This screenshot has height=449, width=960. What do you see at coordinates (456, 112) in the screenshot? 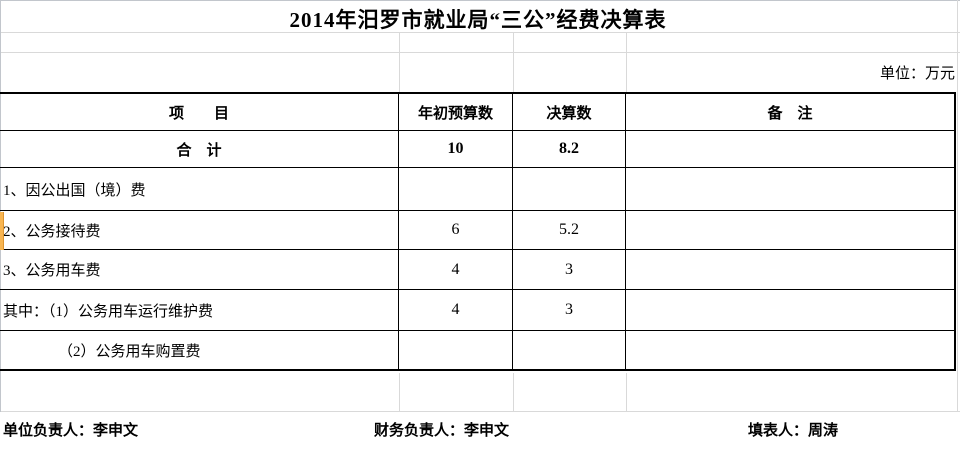
I see `header-budget: 年初预算数` at bounding box center [456, 112].